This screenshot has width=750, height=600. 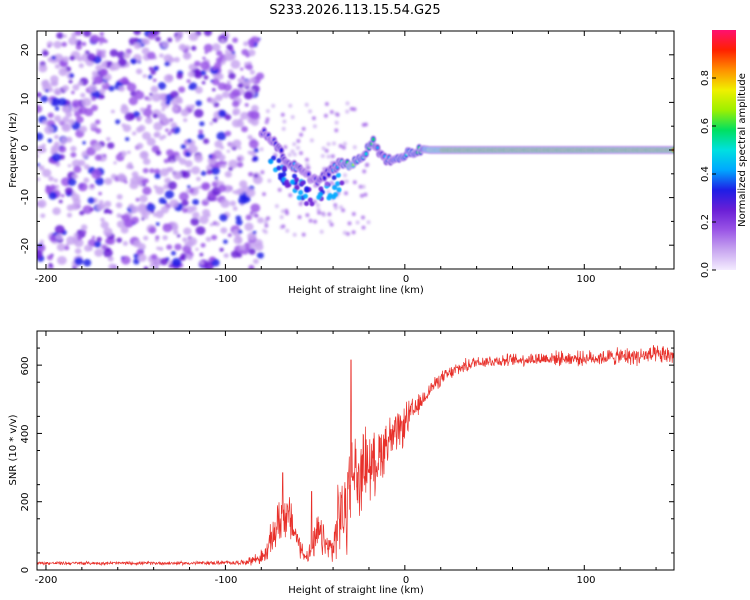 I want to click on y-tick-label: 0, so click(x=25, y=570).